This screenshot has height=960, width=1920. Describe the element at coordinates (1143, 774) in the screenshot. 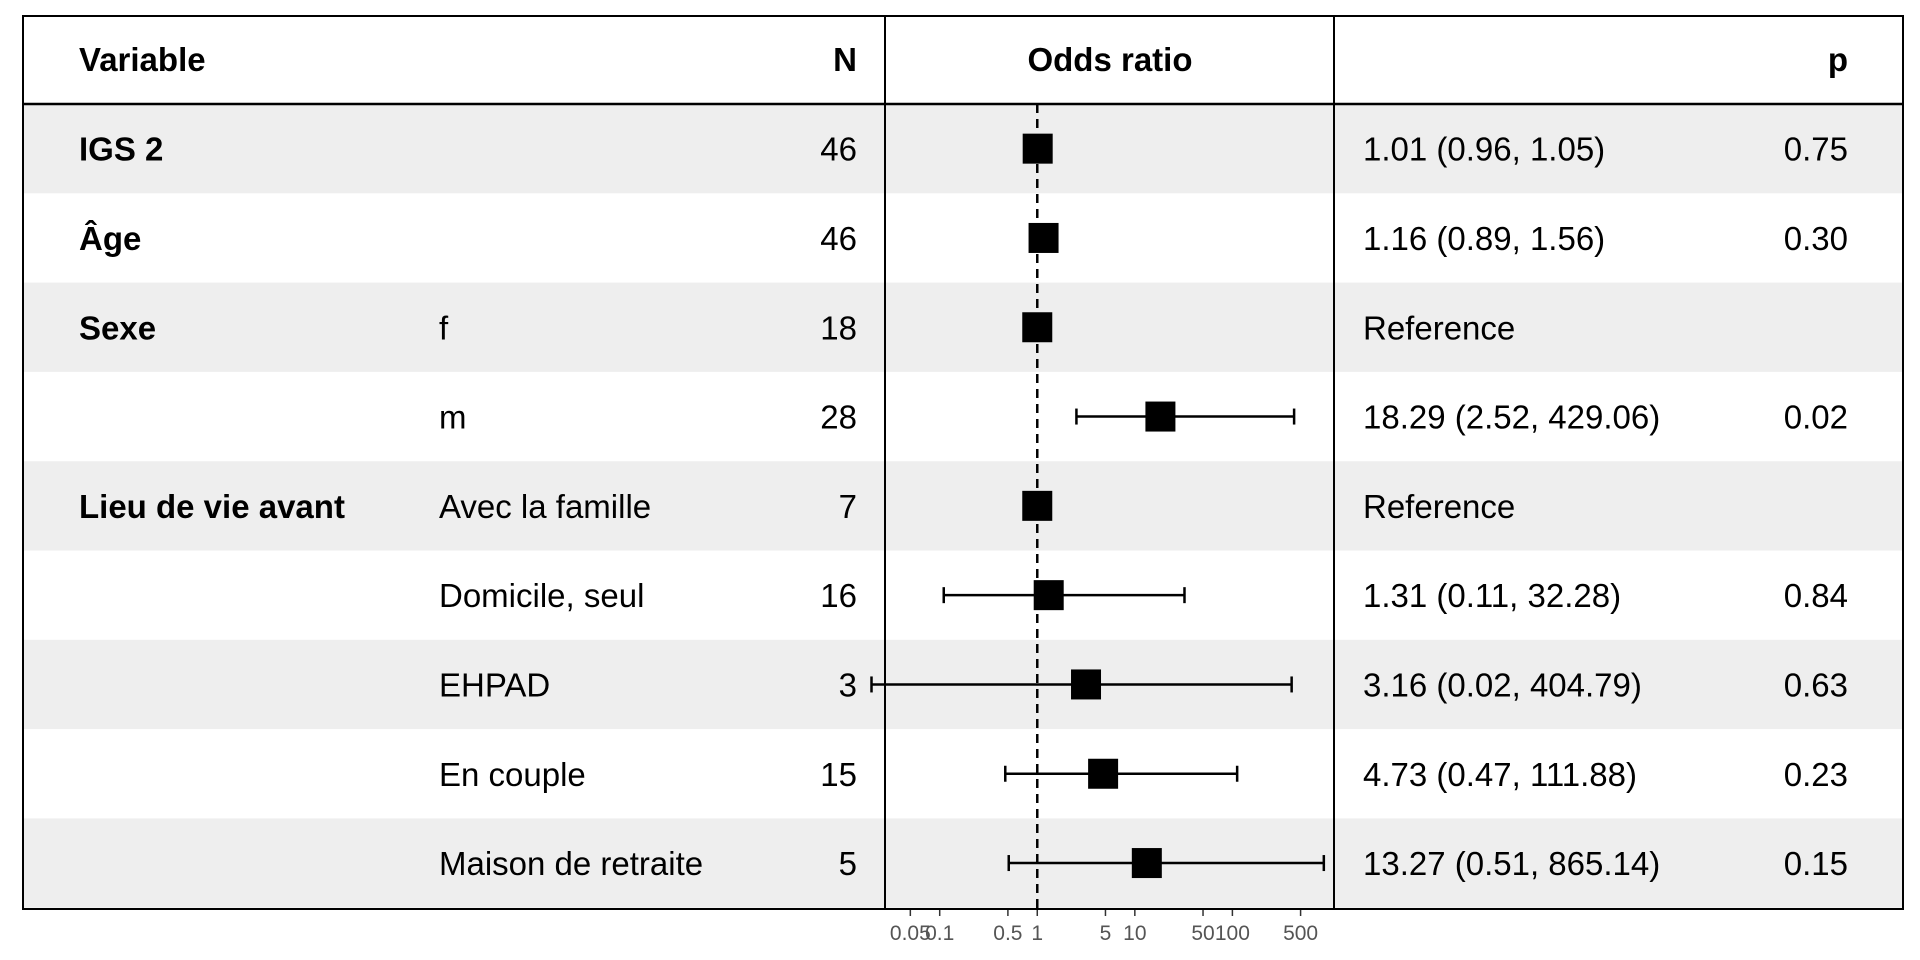

I see `table-row: En couple 15 4.73 (0.47, 111.88) 0.23` at that location.